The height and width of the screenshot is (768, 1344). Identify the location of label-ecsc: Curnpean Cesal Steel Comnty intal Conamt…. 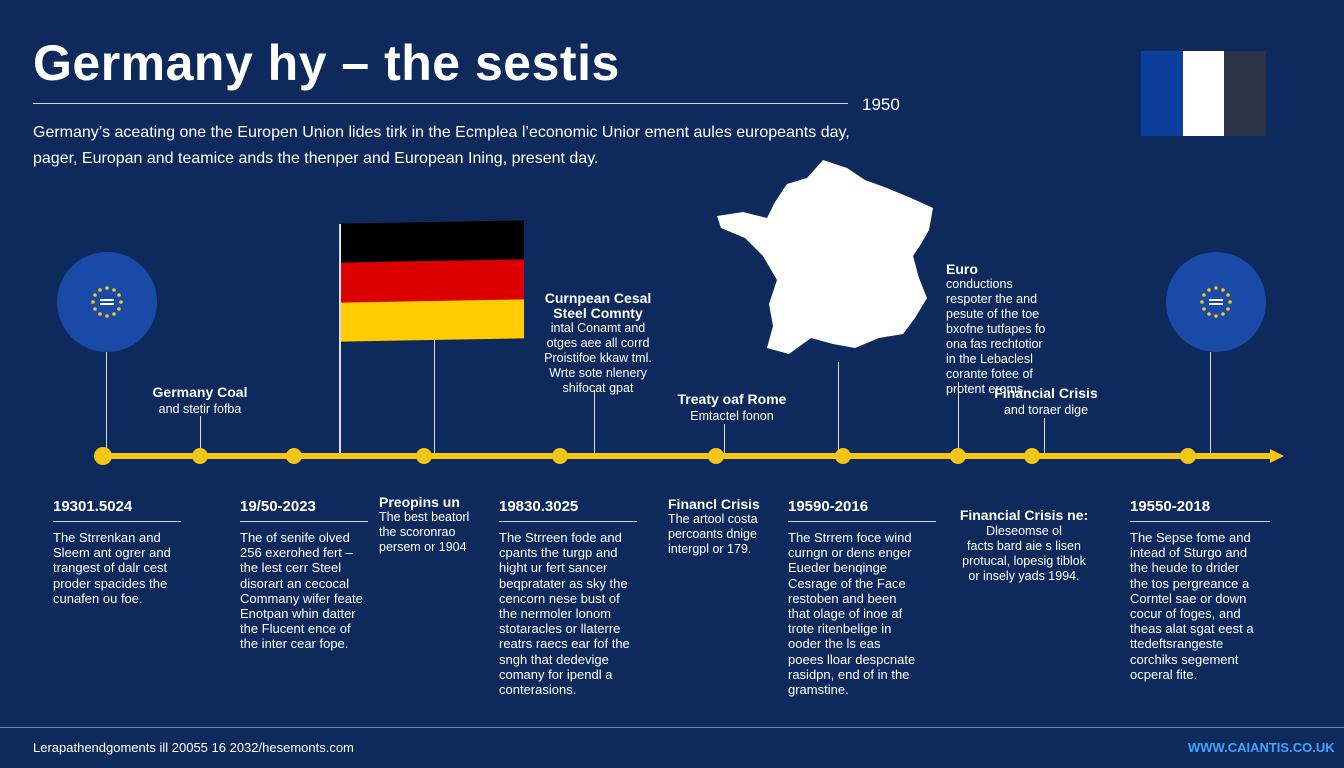
(598, 343).